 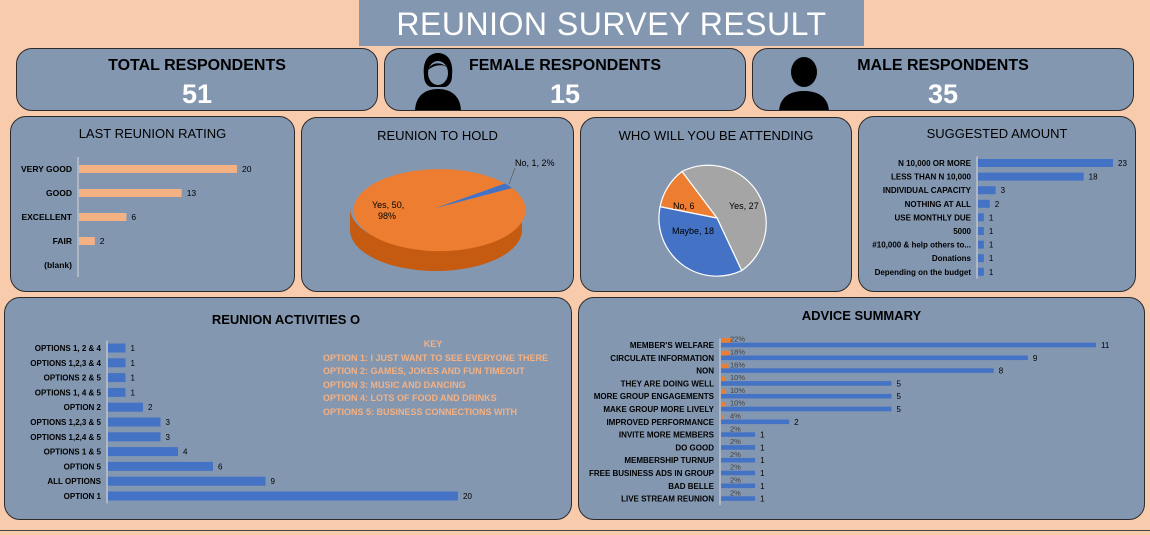 I want to click on category-label: LESS THAN N 10,000, so click(x=931, y=177).